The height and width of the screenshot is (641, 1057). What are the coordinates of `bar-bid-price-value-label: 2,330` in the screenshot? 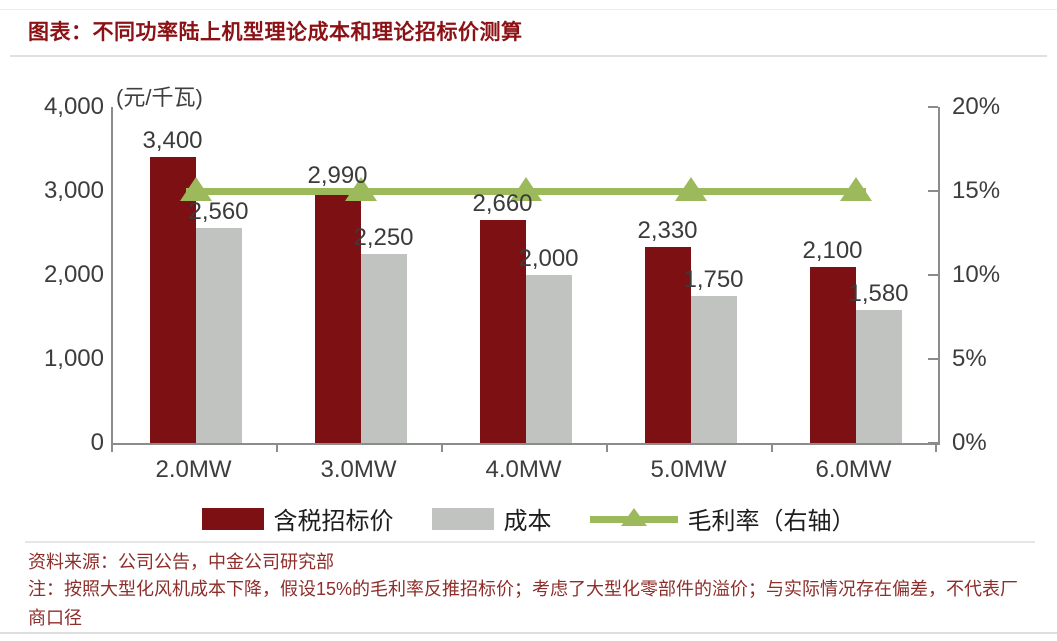 It's located at (667, 231).